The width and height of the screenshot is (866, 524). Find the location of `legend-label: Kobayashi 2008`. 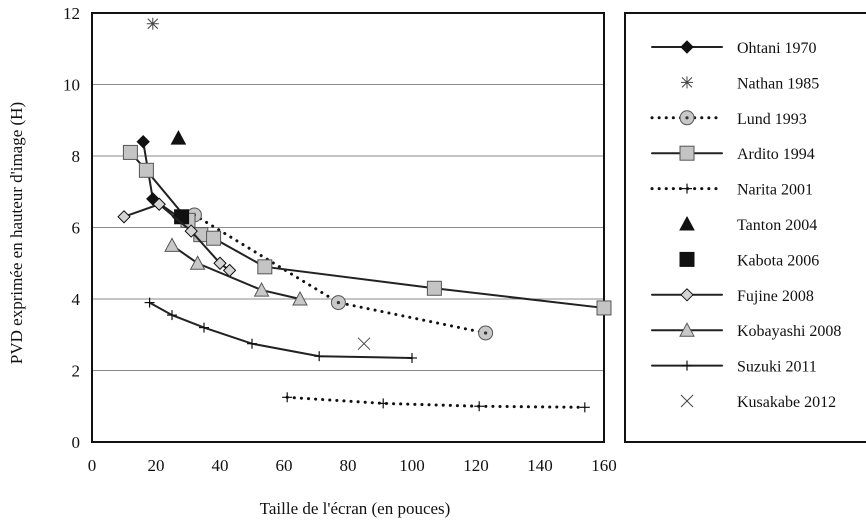

legend-label: Kobayashi 2008 is located at coordinates (789, 331).